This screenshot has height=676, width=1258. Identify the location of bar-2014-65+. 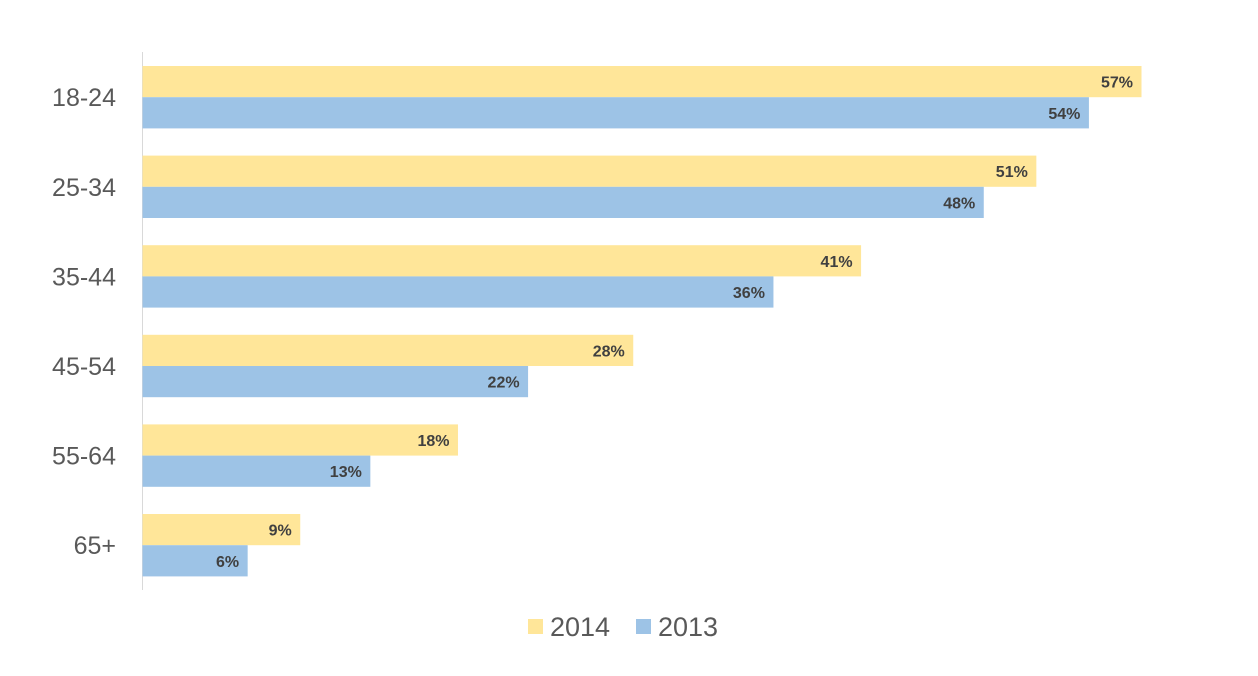
(221, 530).